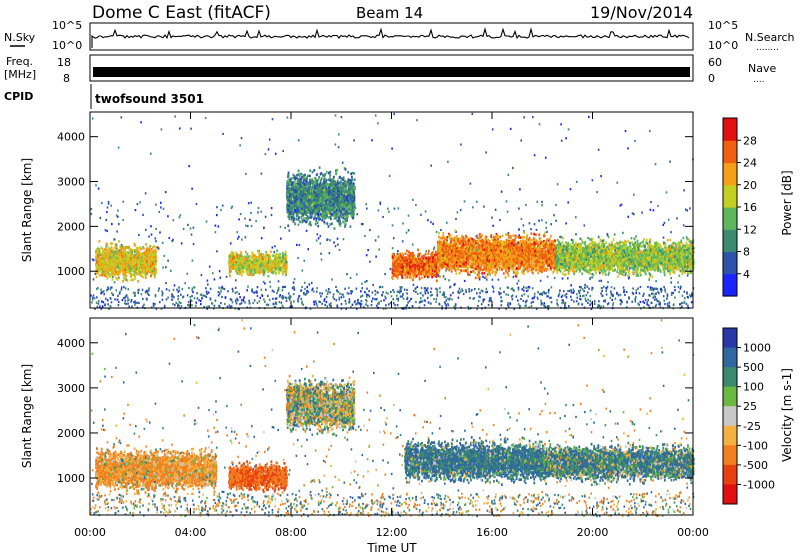  Describe the element at coordinates (149, 99) in the screenshot. I see `cpid-program: twofsound 3501` at that location.